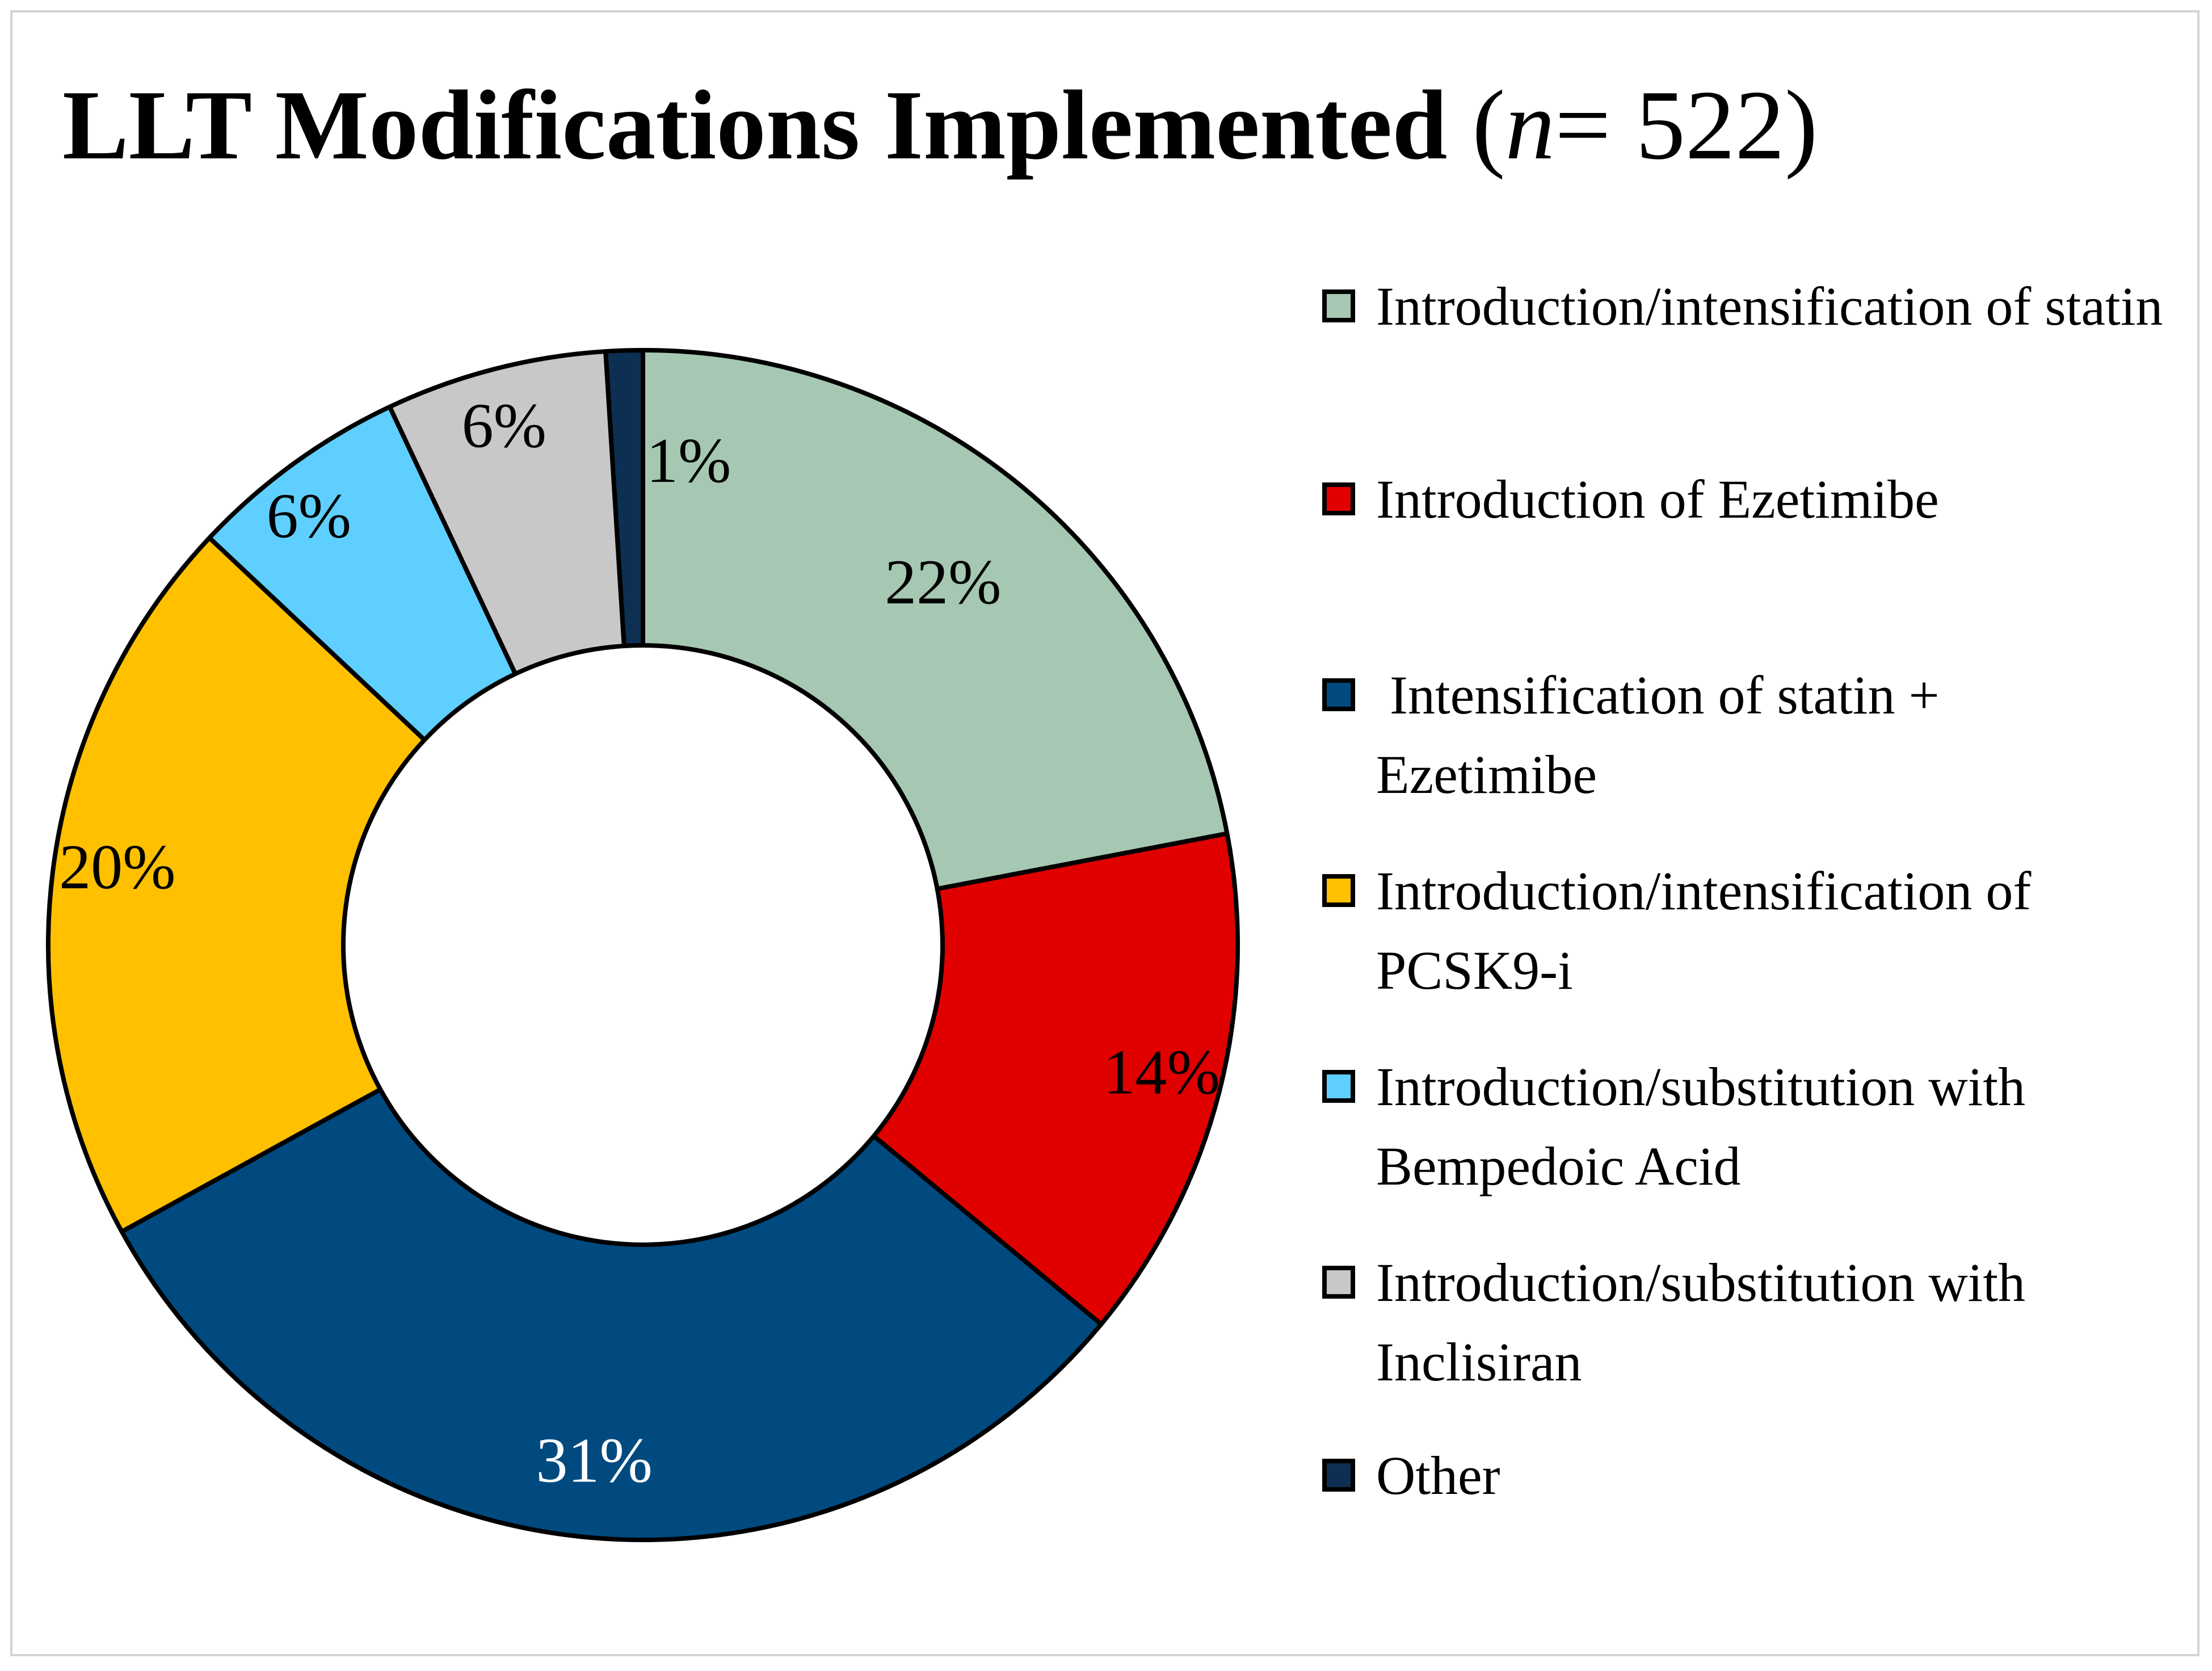 Image resolution: width=2212 pixels, height=1671 pixels. What do you see at coordinates (1338, 1476) in the screenshot?
I see `legend-swatch-other` at bounding box center [1338, 1476].